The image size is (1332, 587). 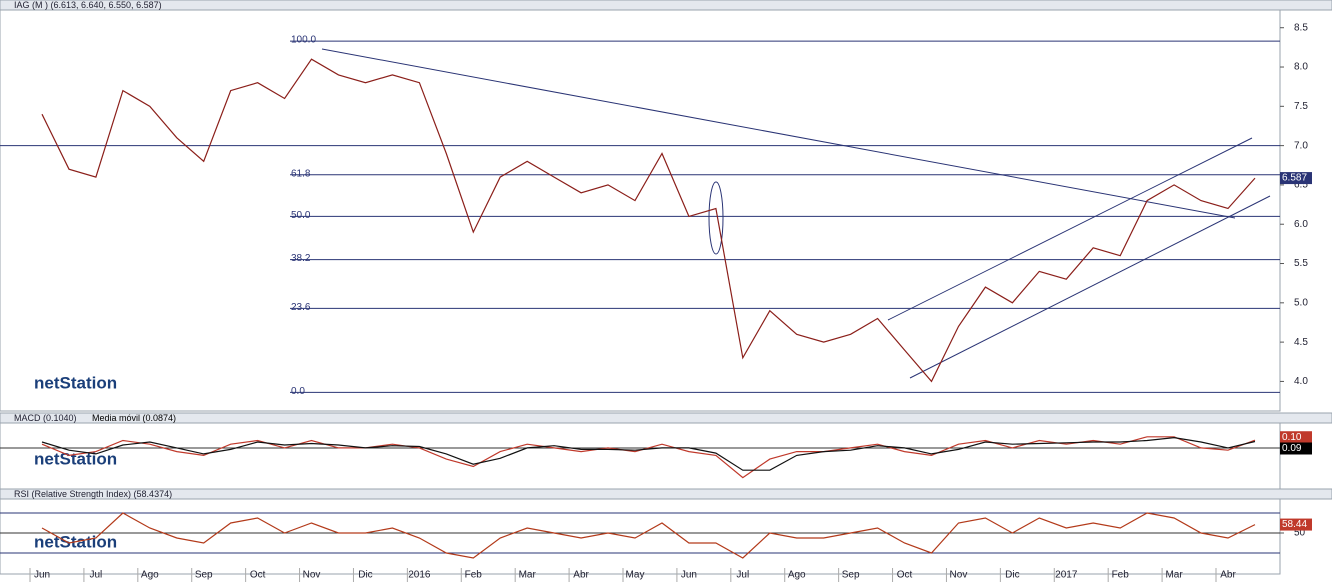 What do you see at coordinates (301, 215) in the screenshot?
I see `fib-label: 50.0` at bounding box center [301, 215].